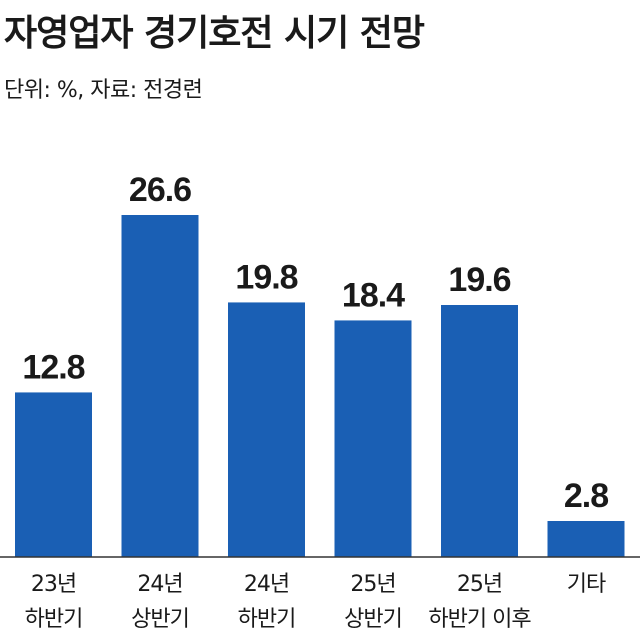 The width and height of the screenshot is (640, 641). What do you see at coordinates (479, 584) in the screenshot?
I see `category-label-4-0: 25년` at bounding box center [479, 584].